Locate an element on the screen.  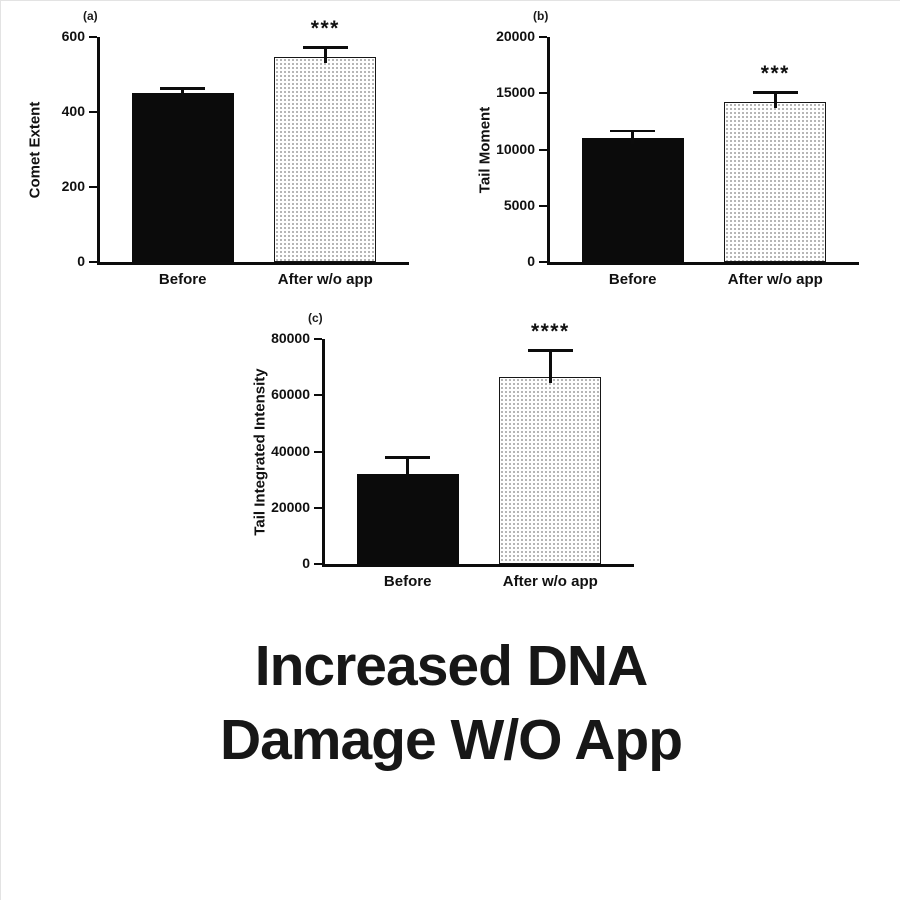
panel-label: (a) is located at coordinates (90, 16).